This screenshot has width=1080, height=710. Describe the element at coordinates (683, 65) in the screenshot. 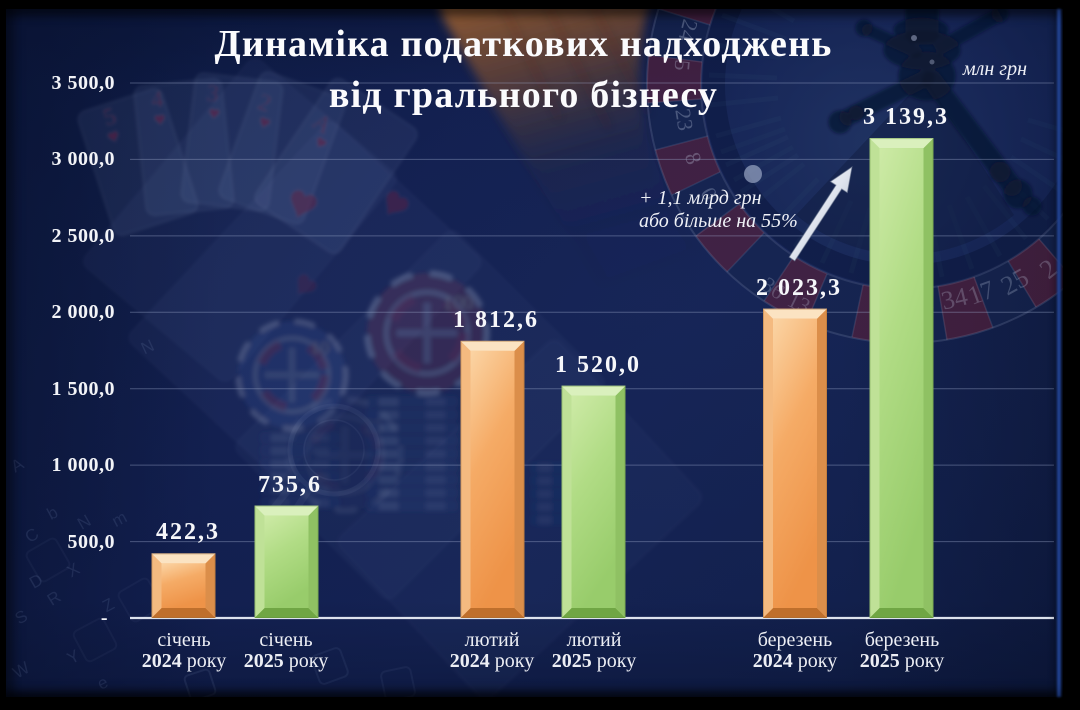

I see `svg-text: 5` at that location.